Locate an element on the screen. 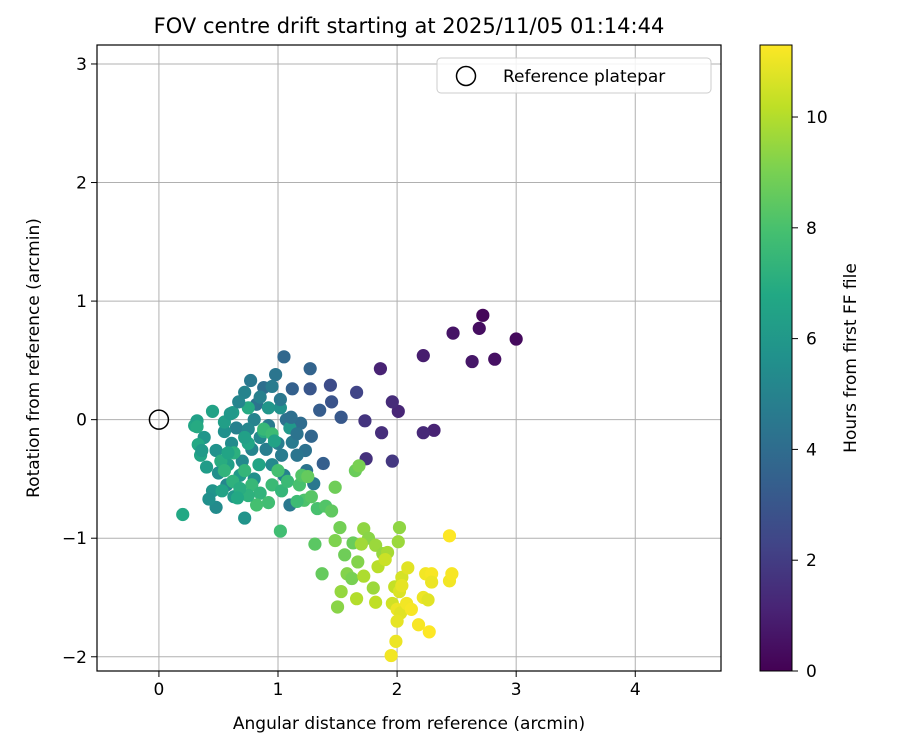 This screenshot has height=750, width=900. colorbar-tick-label: 8 is located at coordinates (811, 229).